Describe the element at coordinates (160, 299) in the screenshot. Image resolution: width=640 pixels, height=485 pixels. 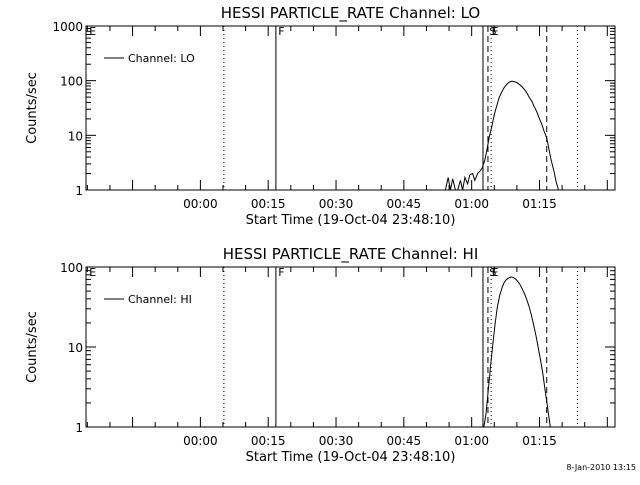
I see `legend-label: Channel: HI` at that location.